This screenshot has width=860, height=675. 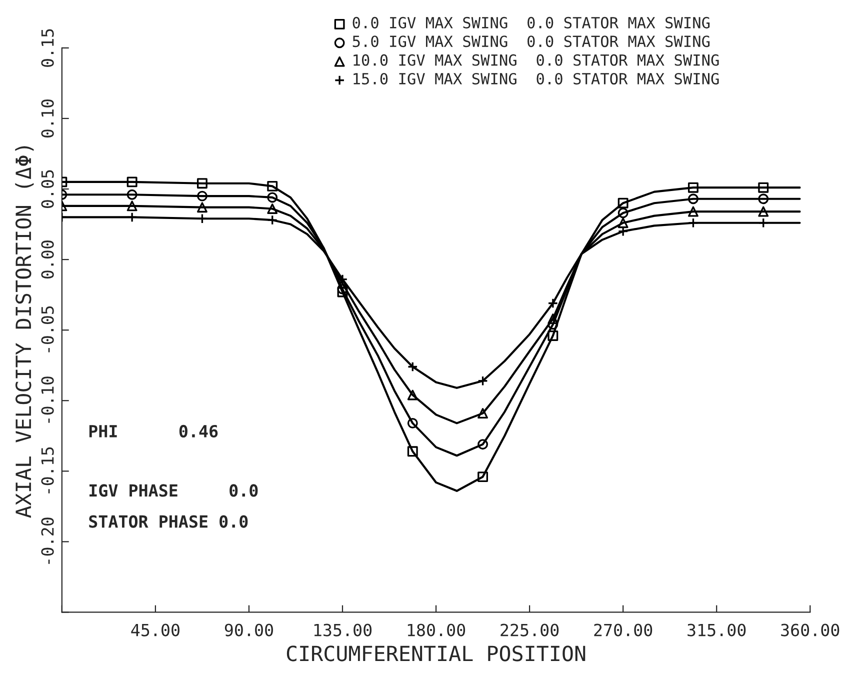 What do you see at coordinates (47, 329) in the screenshot?
I see `y-tick-label: -0.05` at bounding box center [47, 329].